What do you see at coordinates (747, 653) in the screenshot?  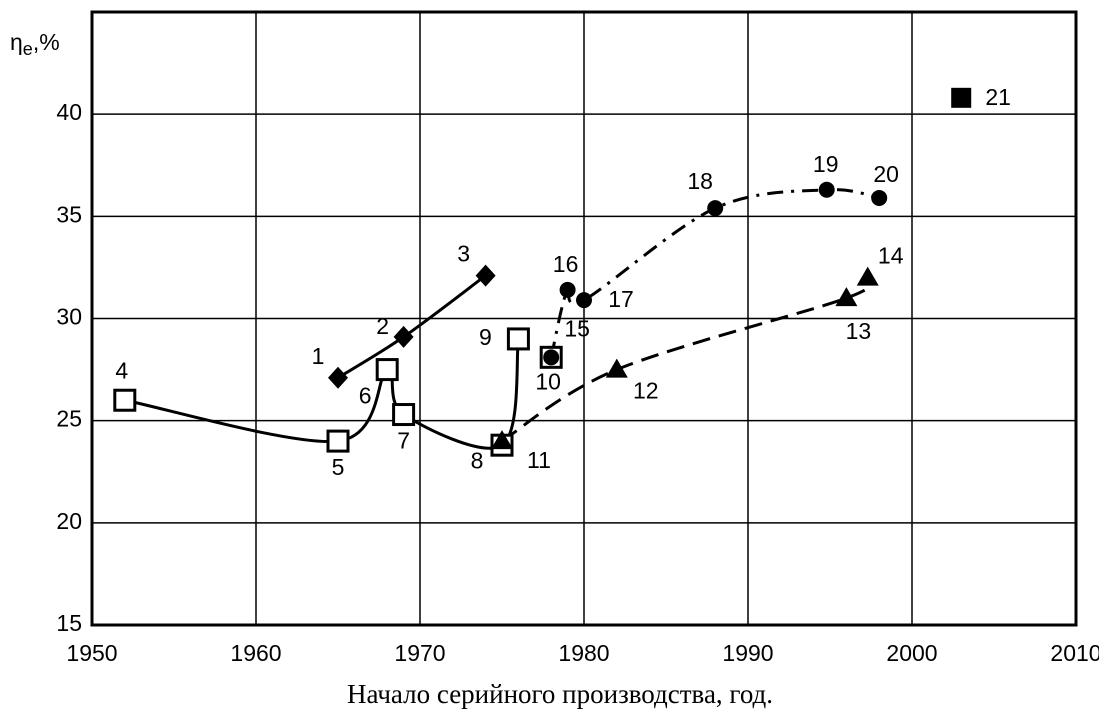 I see `x-tick-label: 1990` at bounding box center [747, 653].